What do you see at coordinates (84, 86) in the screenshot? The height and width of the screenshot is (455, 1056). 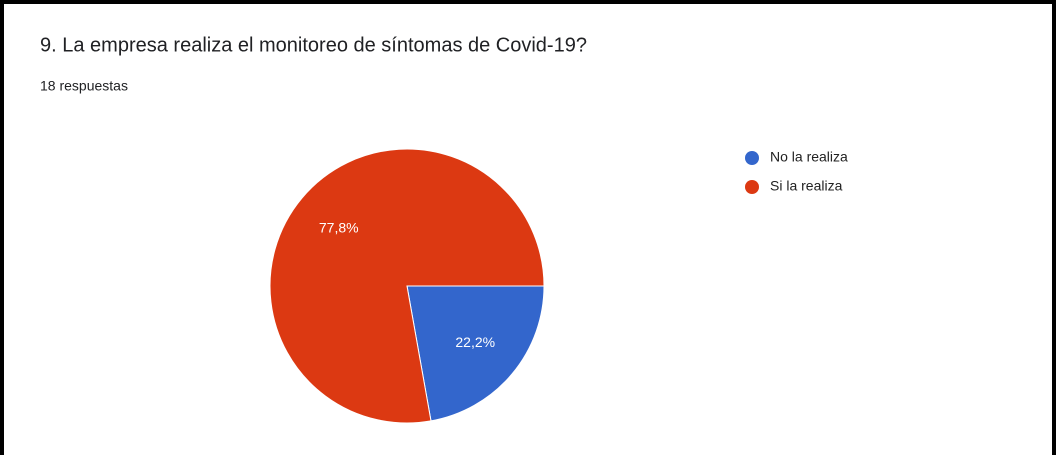 I see `chart-subtitle: 18 respuestas` at bounding box center [84, 86].